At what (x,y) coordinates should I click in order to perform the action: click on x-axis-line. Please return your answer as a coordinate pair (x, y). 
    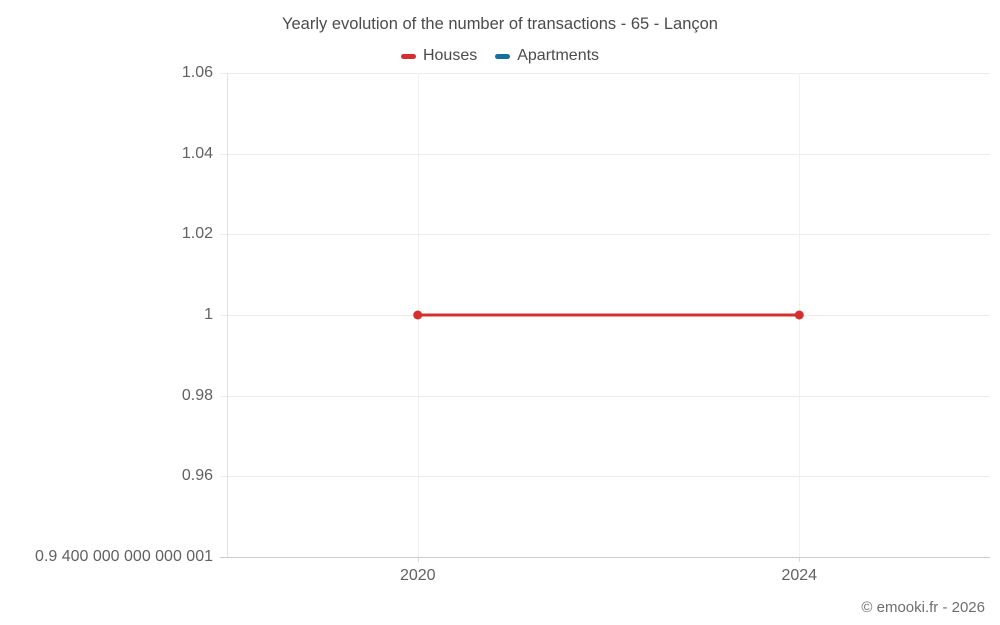
    Looking at the image, I should click on (605, 557).